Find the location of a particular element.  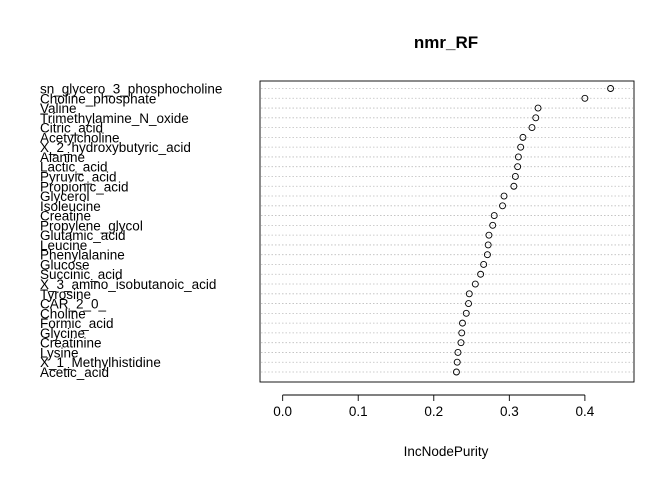

category-label: Propionic_acid is located at coordinates (84, 186).